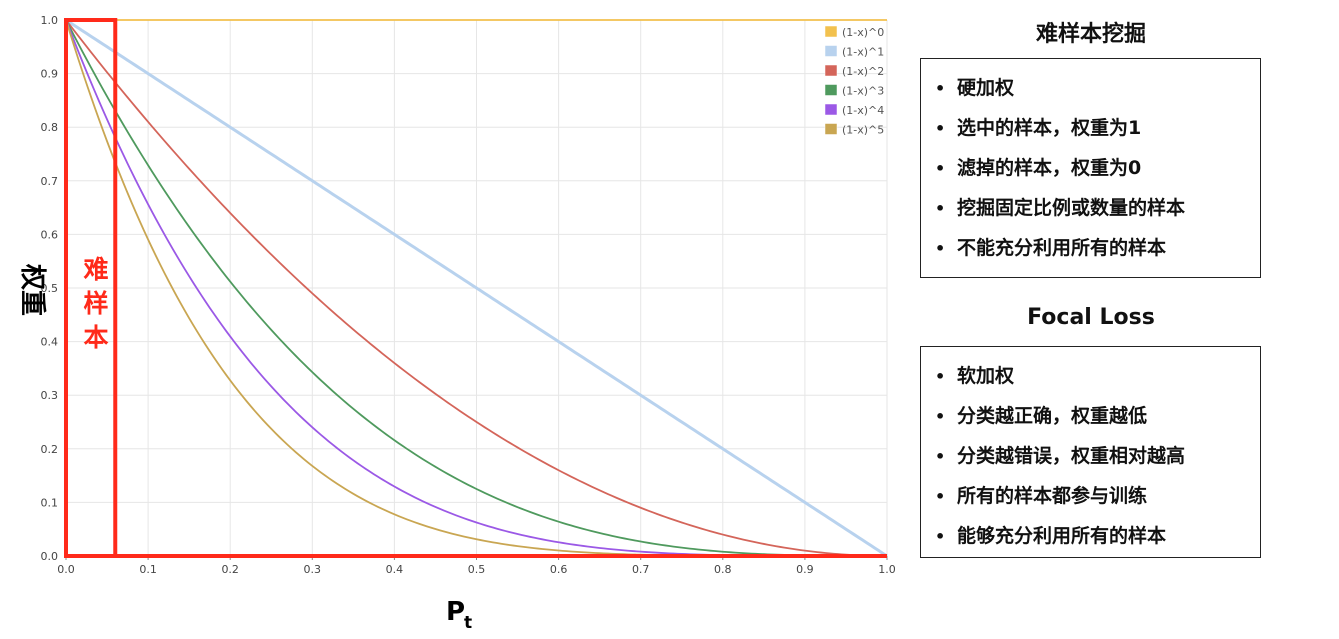  What do you see at coordinates (50, 288) in the screenshot?
I see `y-tick-label: 0.5` at bounding box center [50, 288].